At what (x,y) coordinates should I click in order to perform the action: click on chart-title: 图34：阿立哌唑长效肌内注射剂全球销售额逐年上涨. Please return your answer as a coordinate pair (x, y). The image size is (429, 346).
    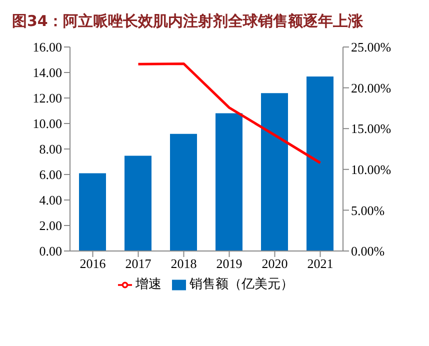
    Looking at the image, I should click on (187, 21).